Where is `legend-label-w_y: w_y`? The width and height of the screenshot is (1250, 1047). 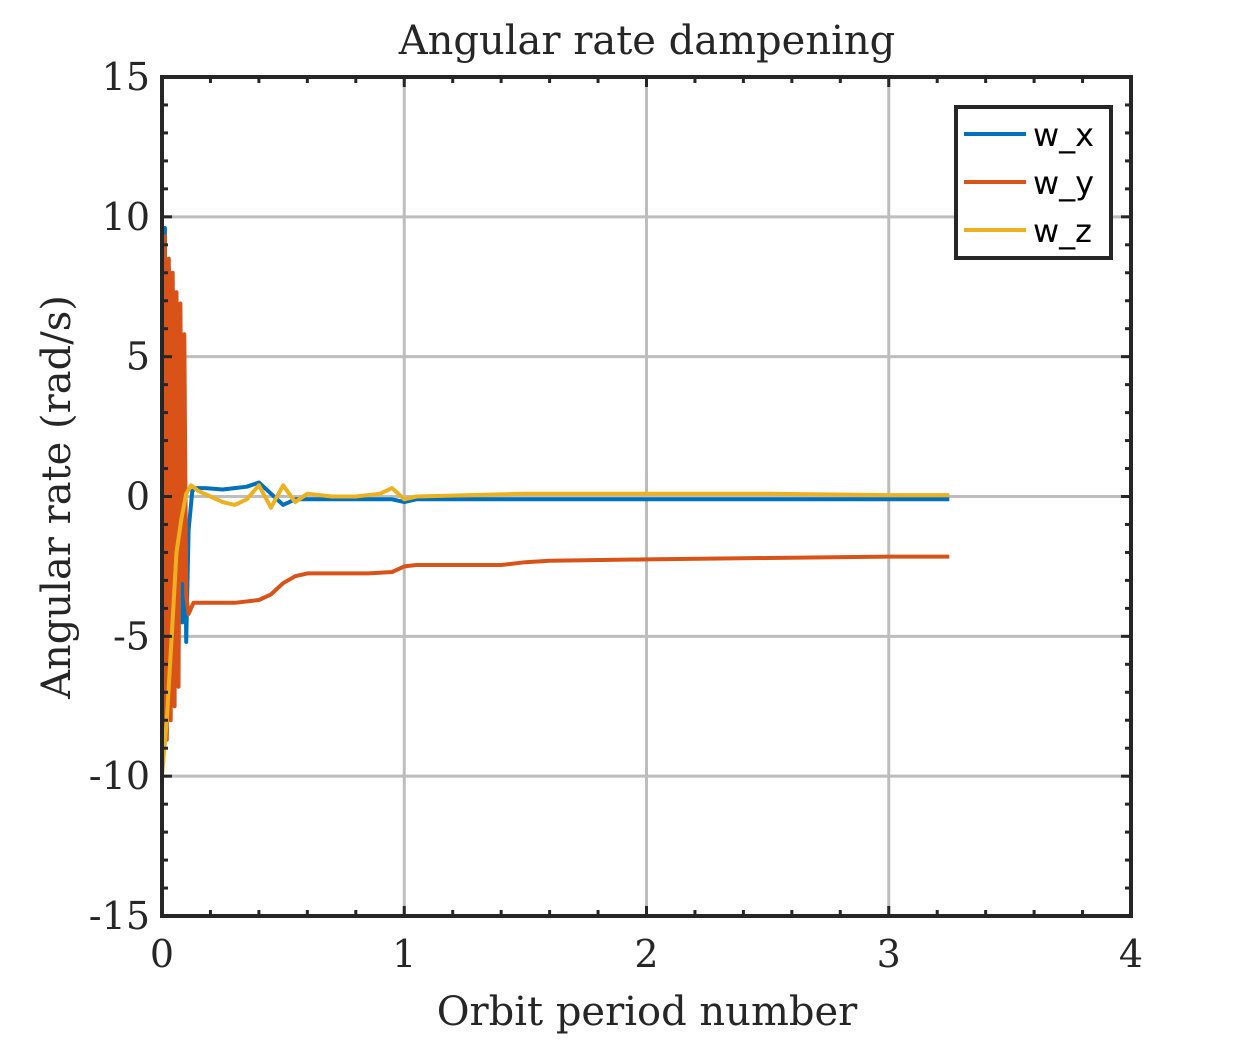 legend-label-w_y: w_y is located at coordinates (1063, 183).